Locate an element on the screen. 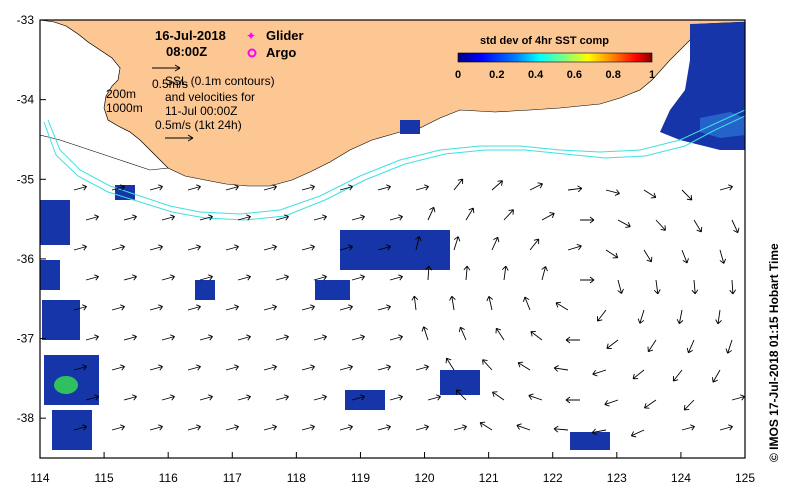  argo-icon is located at coordinates (252, 53).